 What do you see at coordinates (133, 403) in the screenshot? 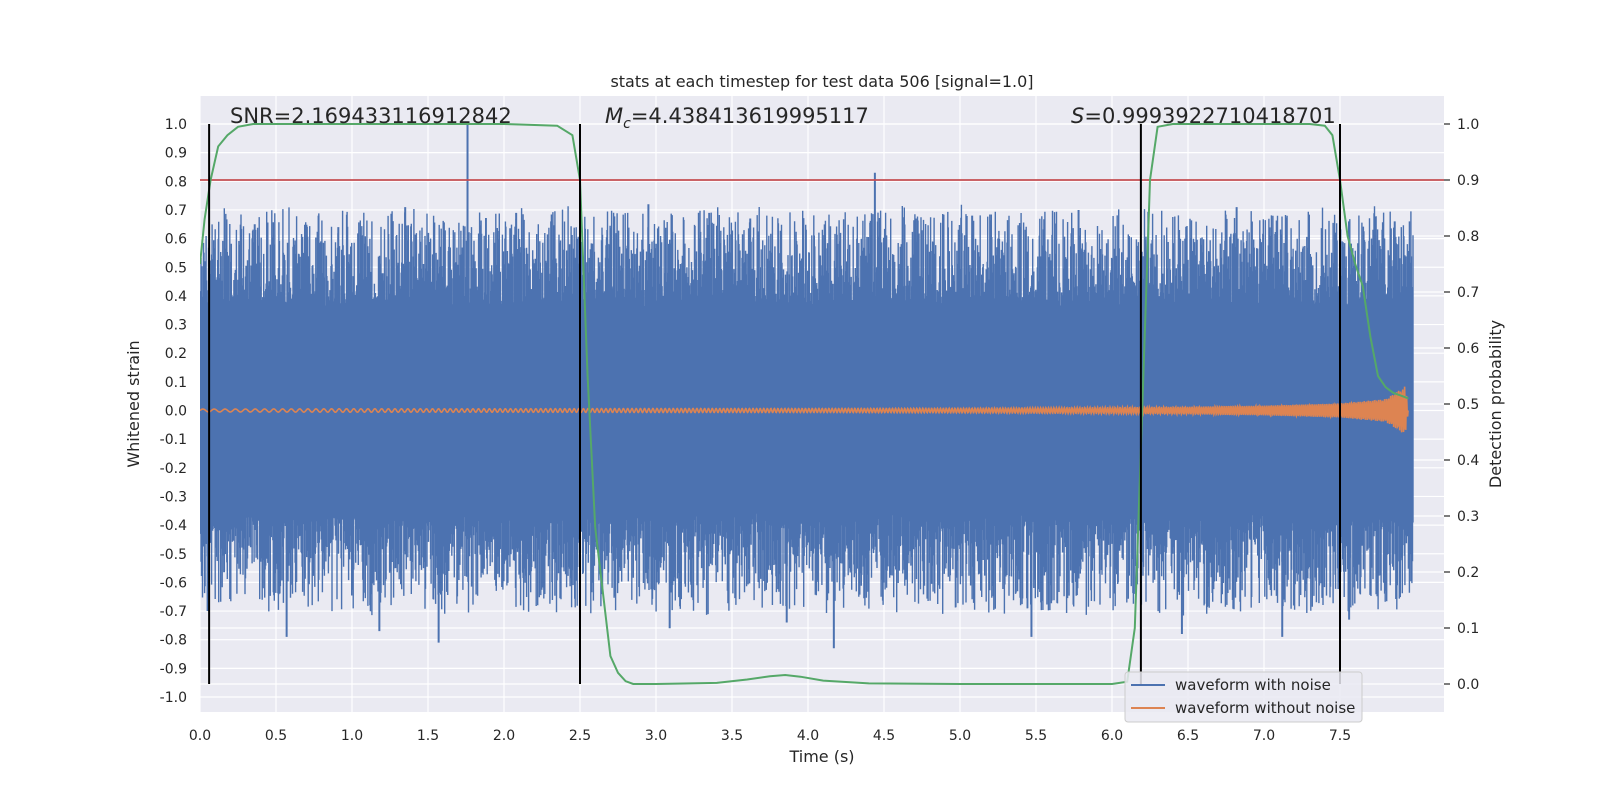
I see `y-axis-label: Whitened strain` at bounding box center [133, 403].